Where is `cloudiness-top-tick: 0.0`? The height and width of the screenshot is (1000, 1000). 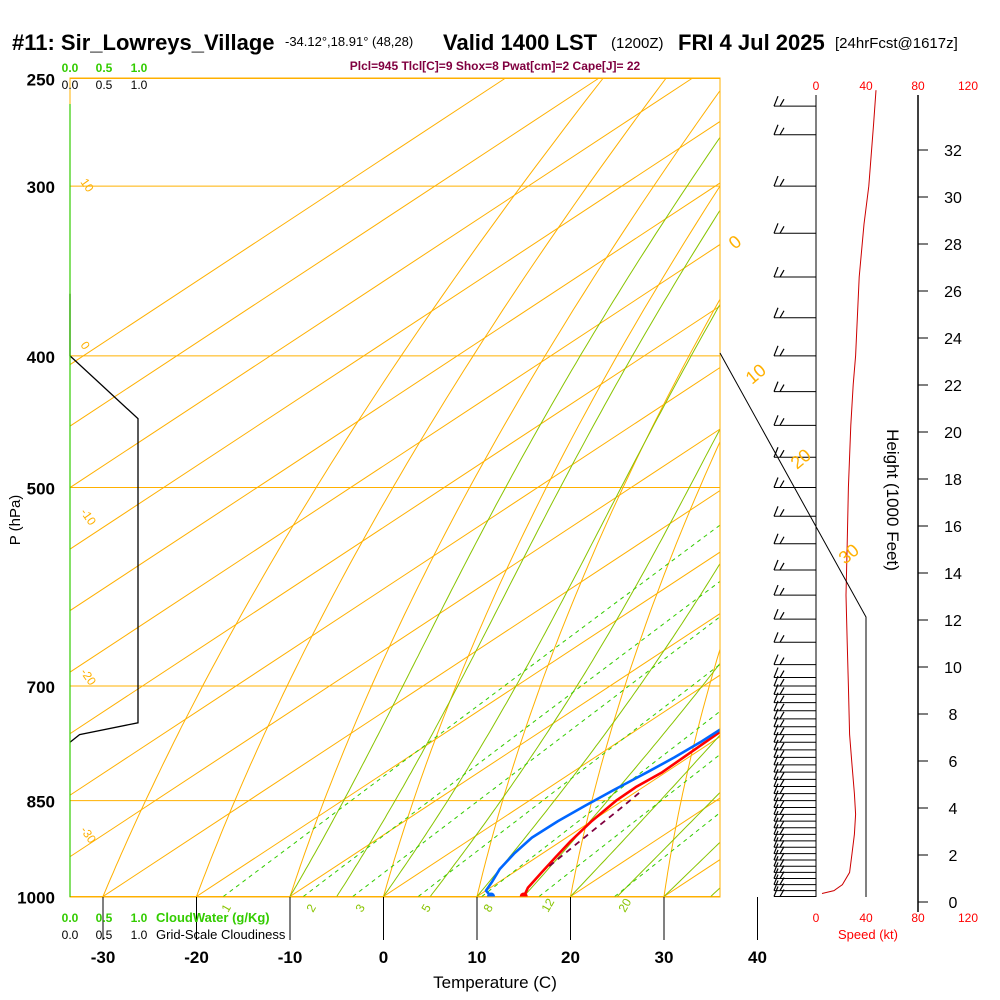 cloudiness-top-tick: 0.0 is located at coordinates (70, 85).